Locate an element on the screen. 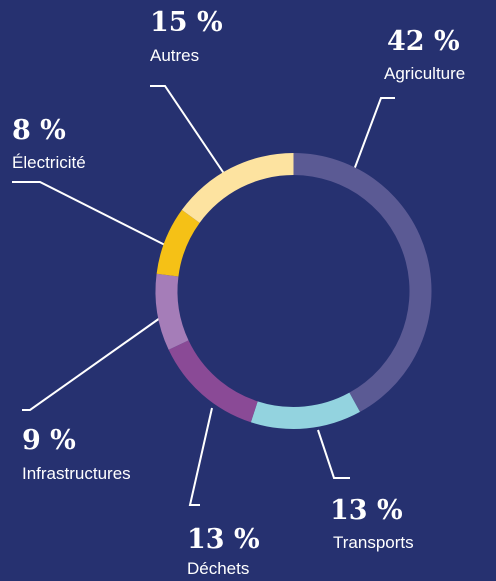  category-label: Agriculture is located at coordinates (424, 73).